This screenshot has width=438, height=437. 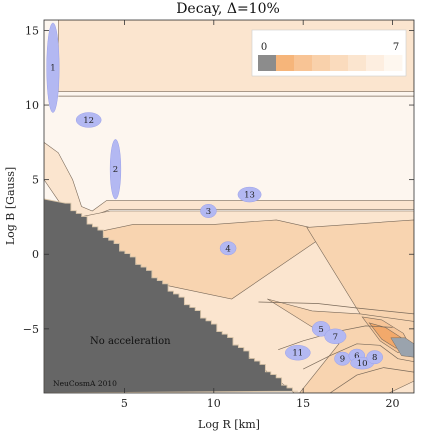 I want to click on contour-band-right, so click(x=360, y=282).